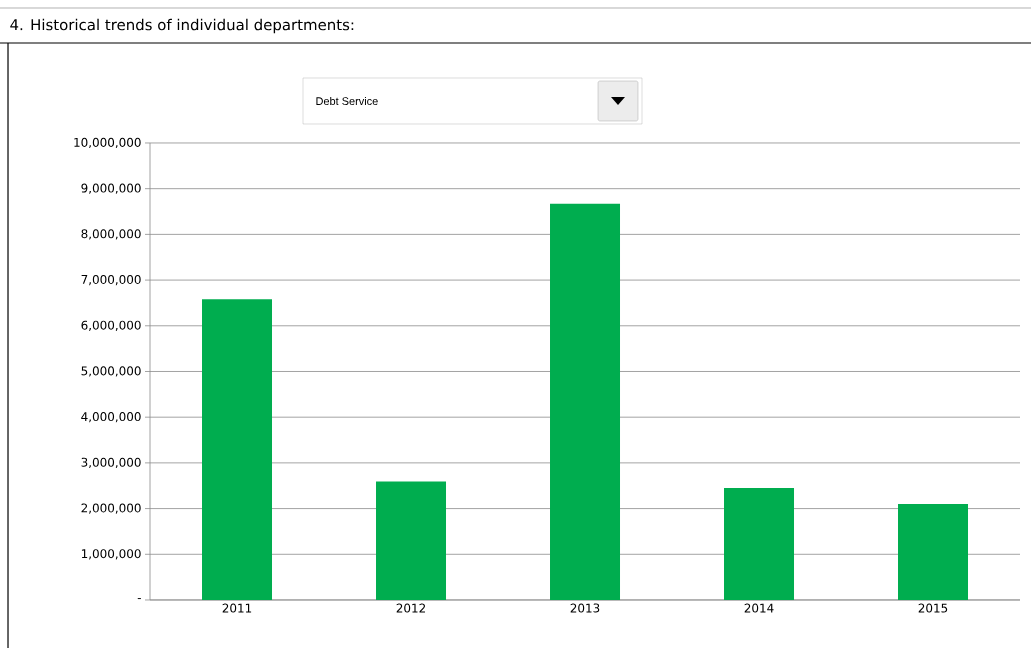 This screenshot has width=1031, height=648. What do you see at coordinates (107, 143) in the screenshot?
I see `y-tick-label: 10,000,000` at bounding box center [107, 143].